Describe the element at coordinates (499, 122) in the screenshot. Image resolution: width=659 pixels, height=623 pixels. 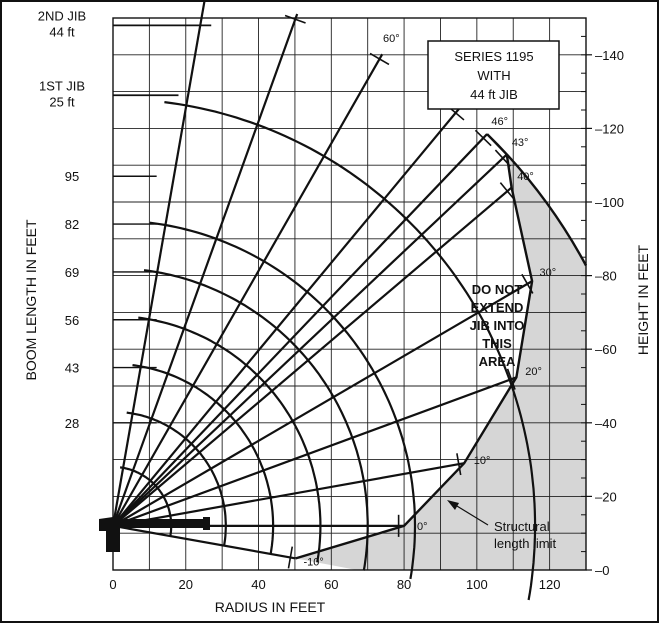
I see `angle-label: 46°` at that location.